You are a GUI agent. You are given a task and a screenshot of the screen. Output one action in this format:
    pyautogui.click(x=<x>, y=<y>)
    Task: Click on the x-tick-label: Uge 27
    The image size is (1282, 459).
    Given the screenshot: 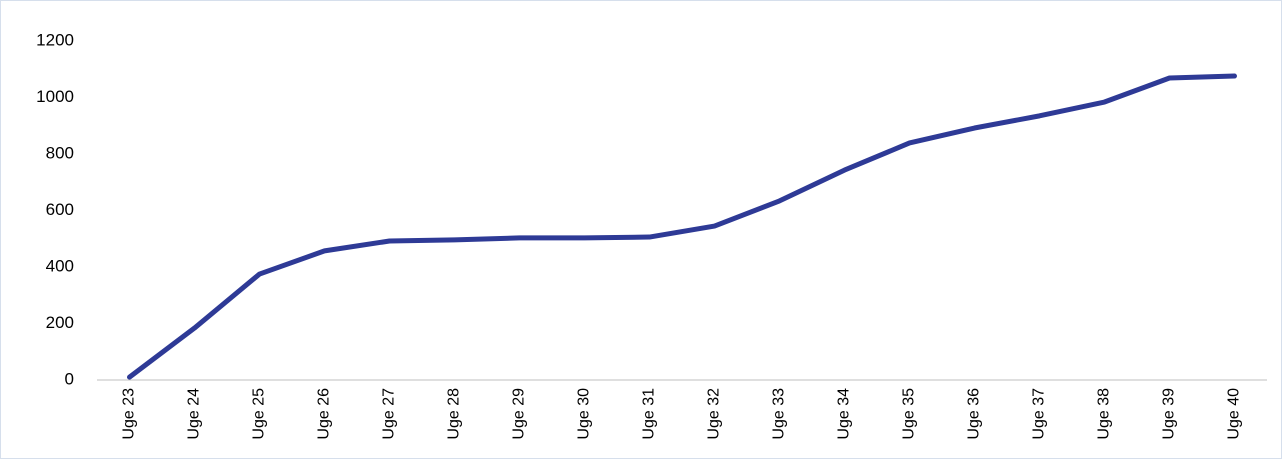 What is the action you would take?
    pyautogui.click(x=389, y=414)
    